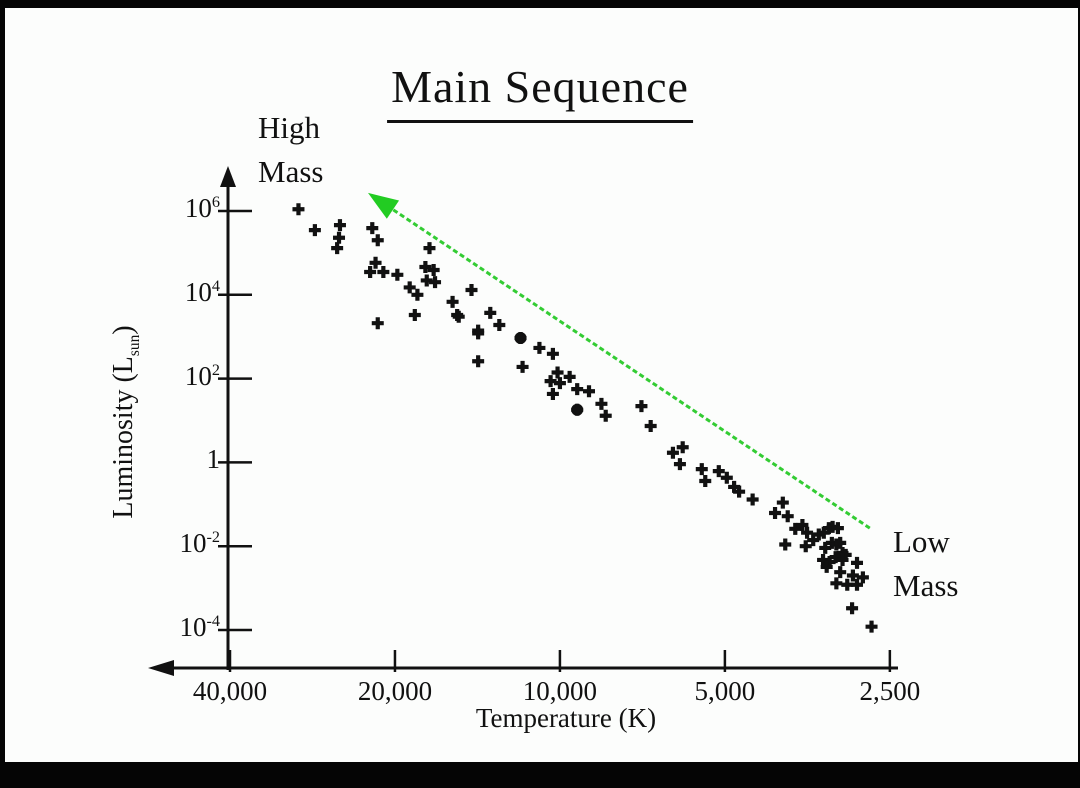 This screenshot has height=788, width=1080. I want to click on y-axis-title-close: ), so click(124, 330).